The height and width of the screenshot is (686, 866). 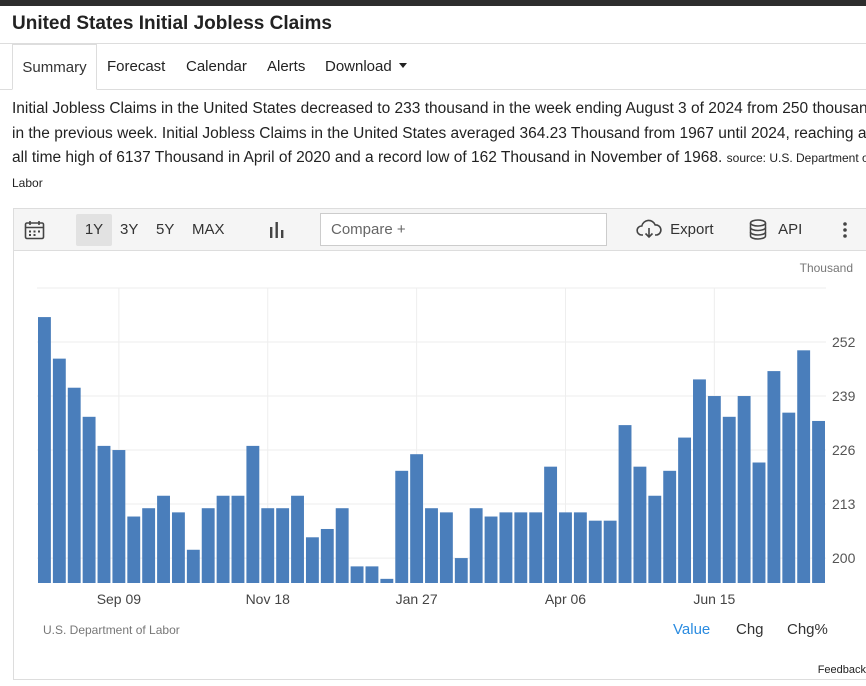 I want to click on chart-unit-label: Thousand, so click(x=826, y=268).